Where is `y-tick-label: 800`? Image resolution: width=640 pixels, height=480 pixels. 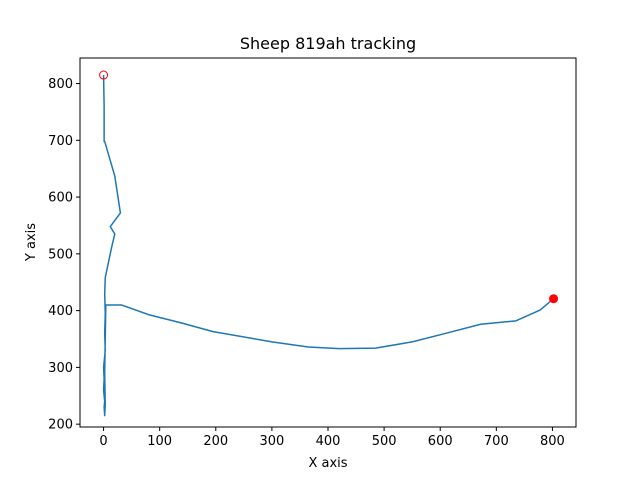 y-tick-label: 800 is located at coordinates (60, 84).